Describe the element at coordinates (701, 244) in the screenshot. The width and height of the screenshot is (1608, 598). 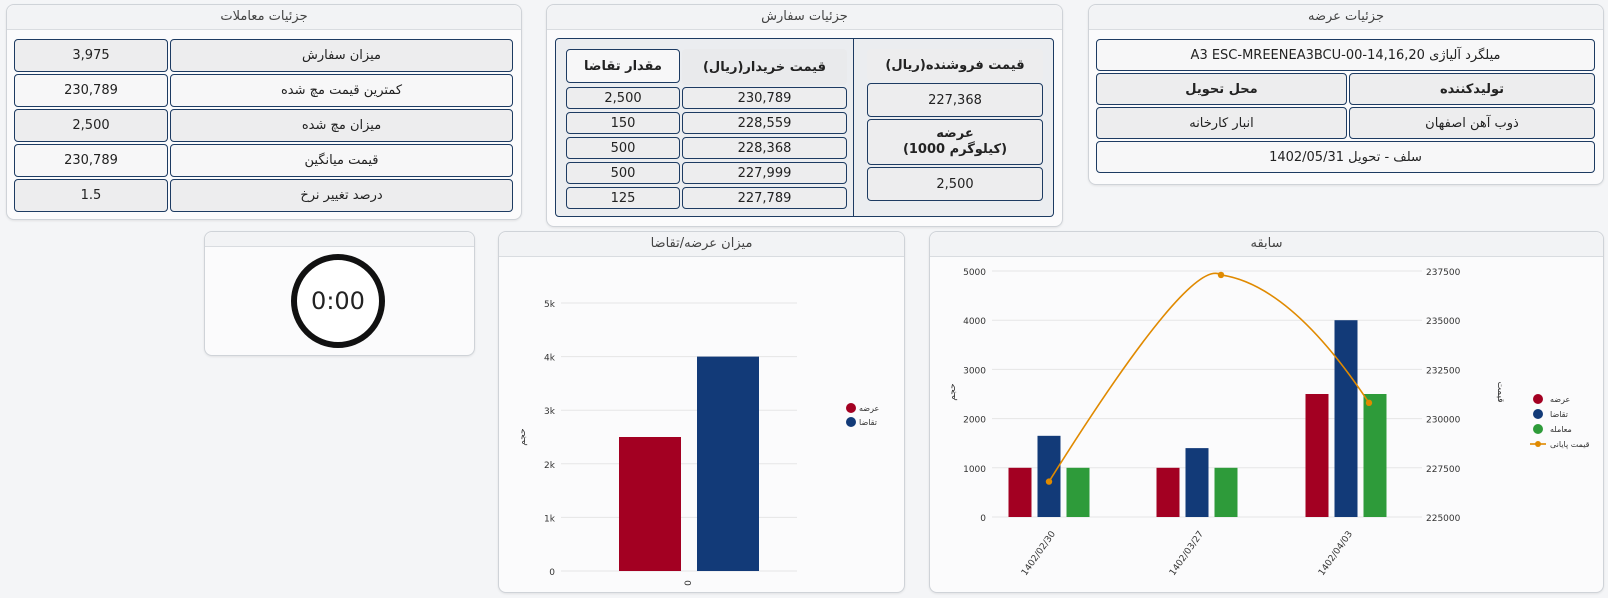
I see `supply-demand-chart-title: میزان عرضه/تقاضا` at that location.